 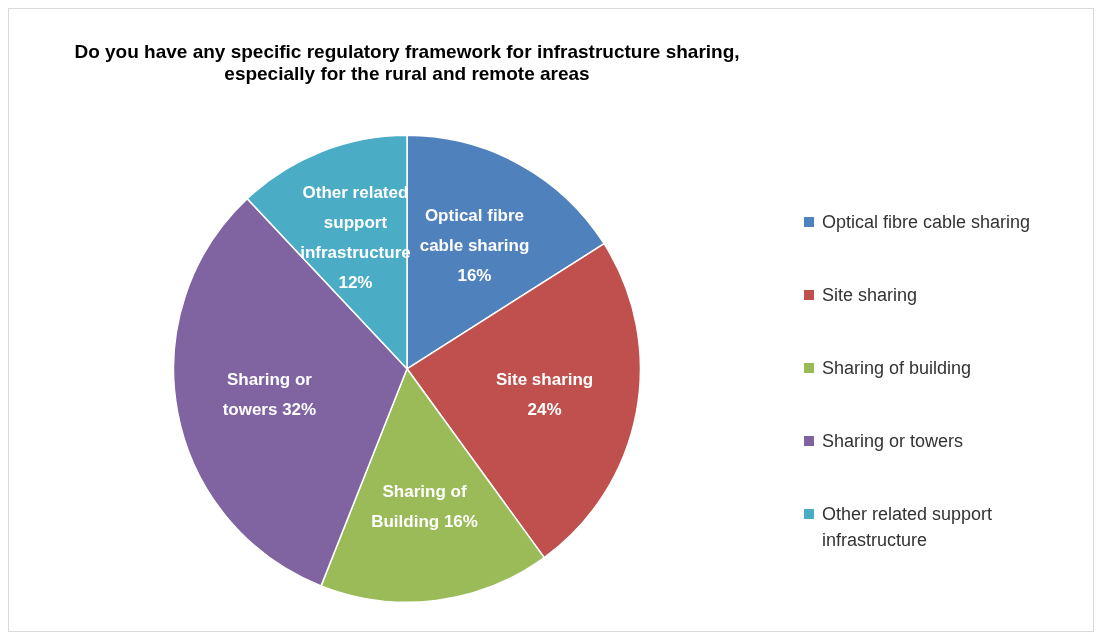 What do you see at coordinates (407, 62) in the screenshot?
I see `chart-title: Do you have any specific regulatory framework for infrastructure sharing, especially for the rural and remote areas` at bounding box center [407, 62].